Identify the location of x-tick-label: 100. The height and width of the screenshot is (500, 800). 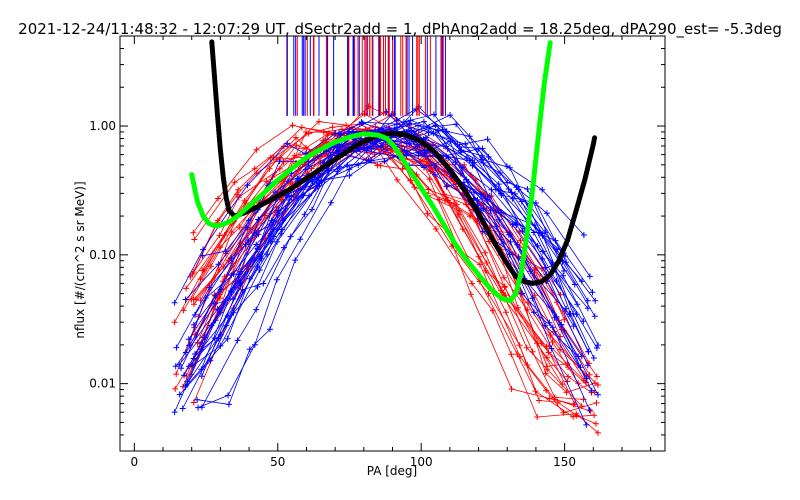
(421, 462).